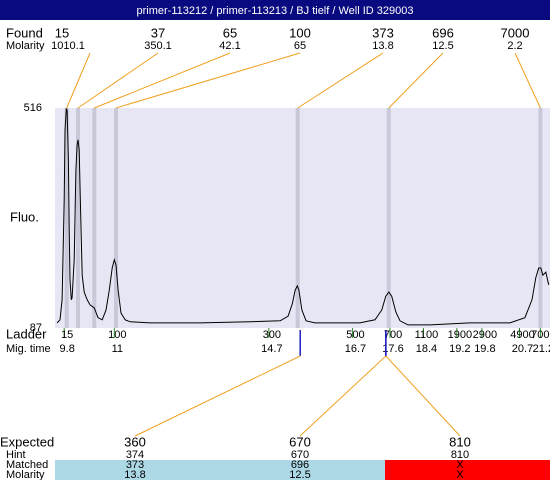 The image size is (550, 480). I want to click on found-size: 15, so click(62, 32).